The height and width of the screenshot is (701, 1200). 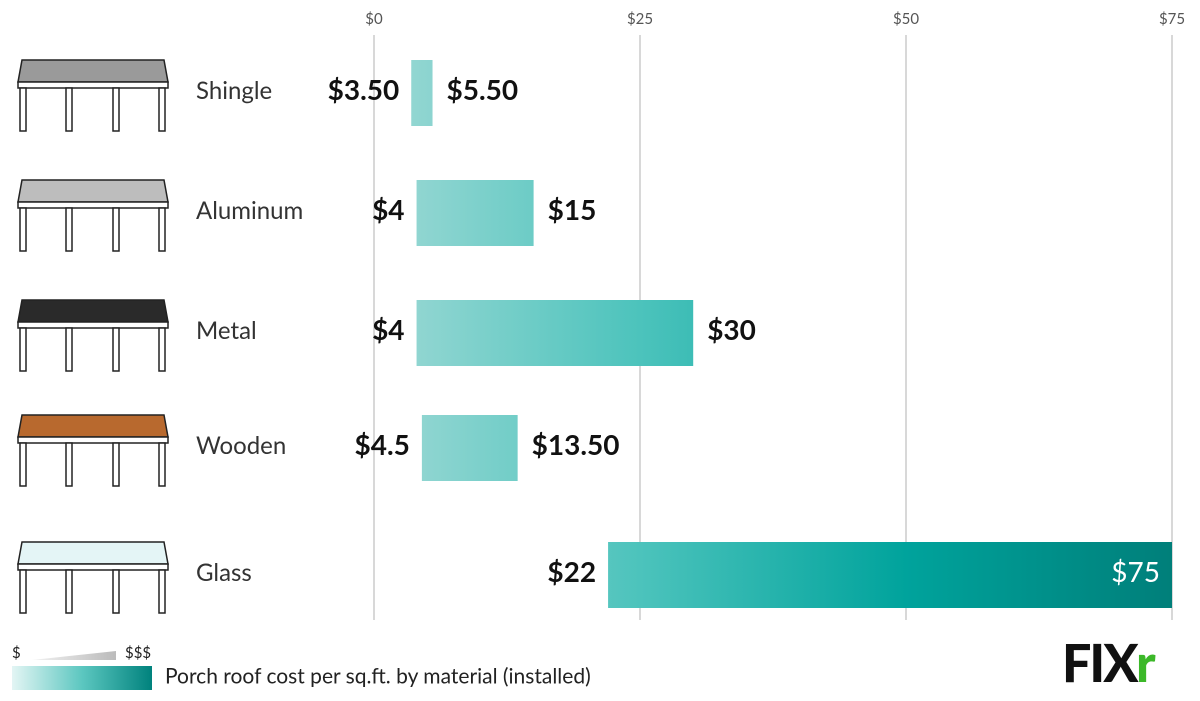 I want to click on logo-accent: r, so click(x=1146, y=663).